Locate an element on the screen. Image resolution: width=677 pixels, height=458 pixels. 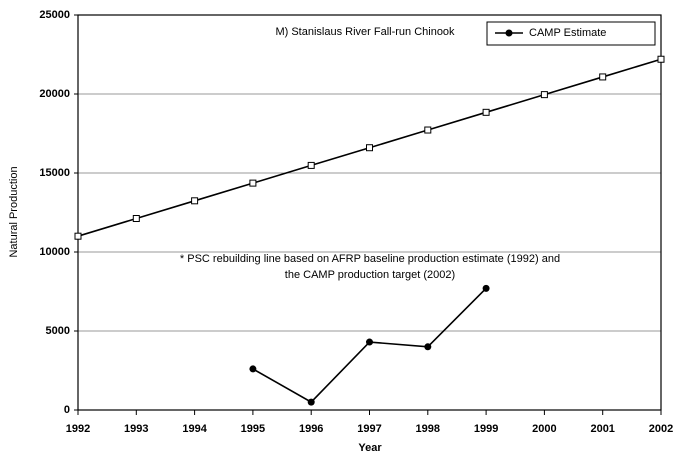
chart-title: M) Stanislaus River Fall-run Chinook is located at coordinates (365, 32).